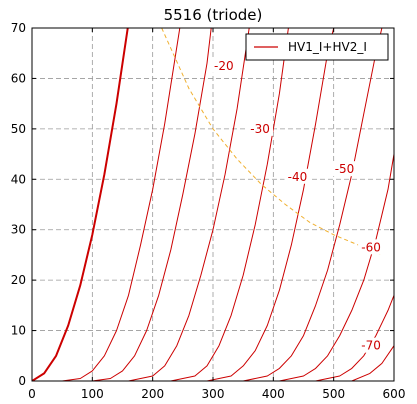 This screenshot has width=417, height=404. I want to click on y-tick-label: 0, so click(22, 381).